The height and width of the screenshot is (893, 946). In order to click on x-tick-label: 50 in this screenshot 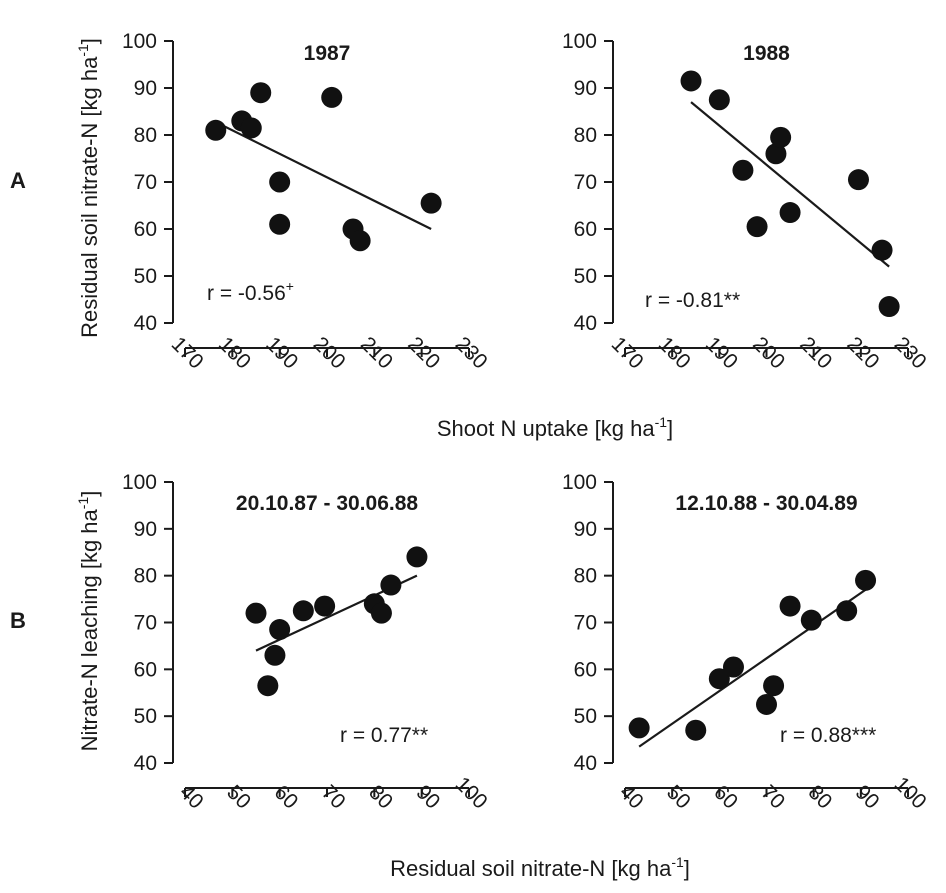, I will do `click(238, 797)`.